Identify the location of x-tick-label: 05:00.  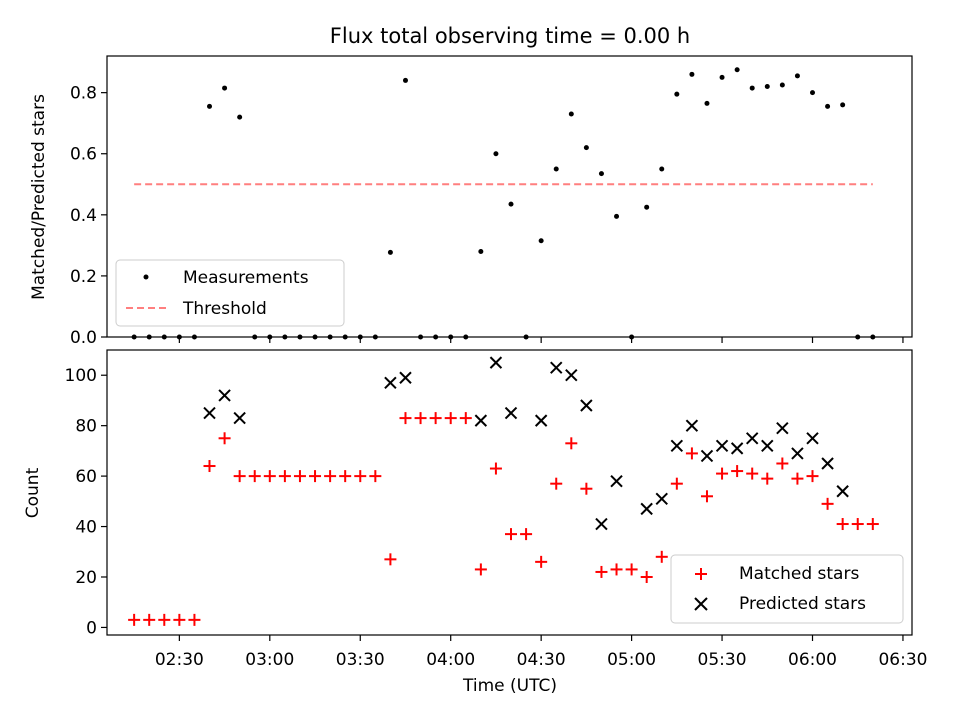
(631, 660).